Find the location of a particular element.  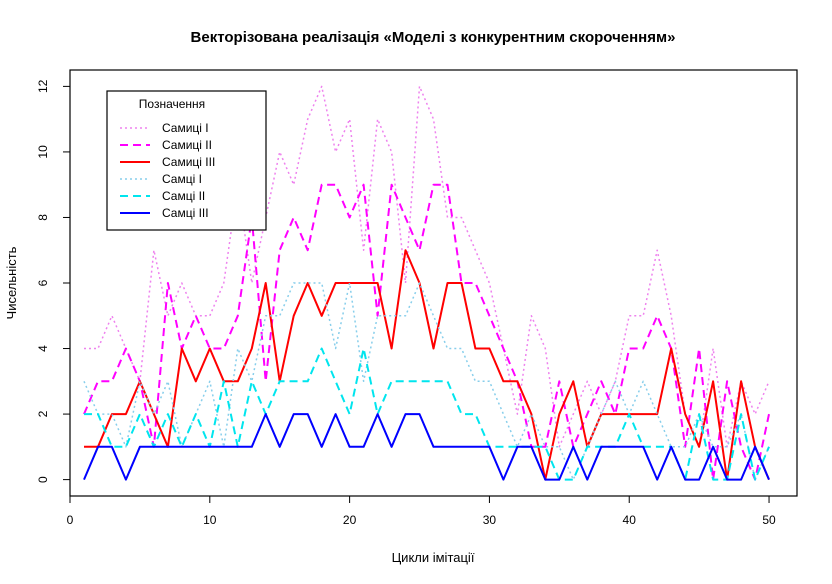

legend-label: Самиці III is located at coordinates (188, 162).